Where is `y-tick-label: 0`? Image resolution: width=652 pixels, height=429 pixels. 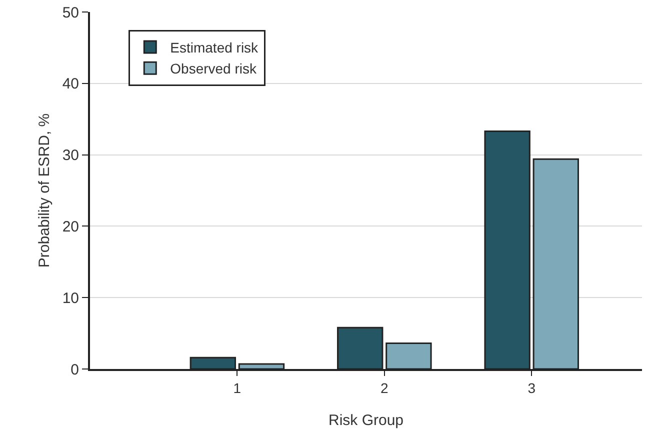
y-tick-label: 0 is located at coordinates (74, 369).